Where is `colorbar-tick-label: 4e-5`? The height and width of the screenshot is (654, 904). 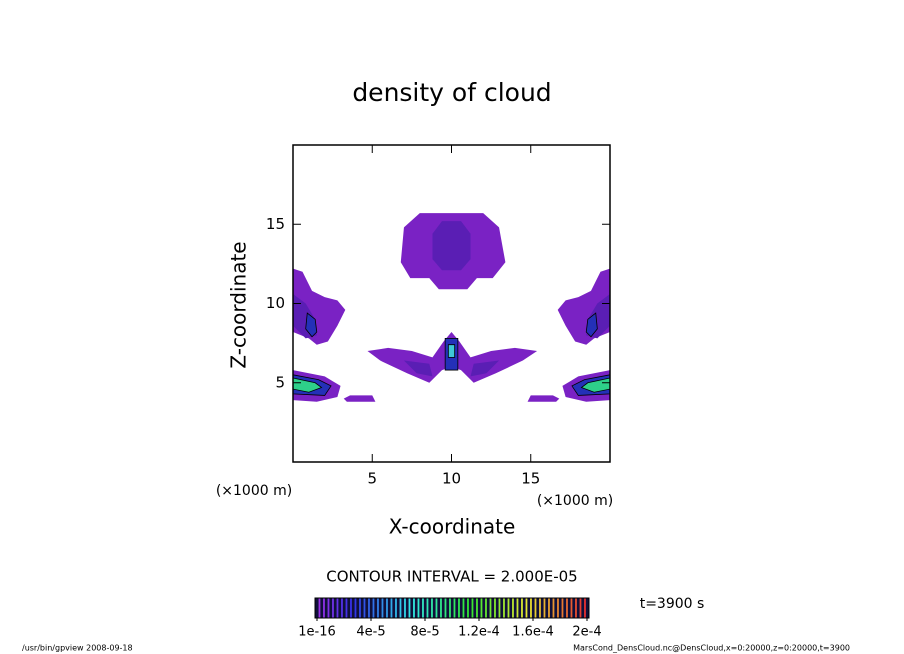 colorbar-tick-label: 4e-5 is located at coordinates (370, 632).